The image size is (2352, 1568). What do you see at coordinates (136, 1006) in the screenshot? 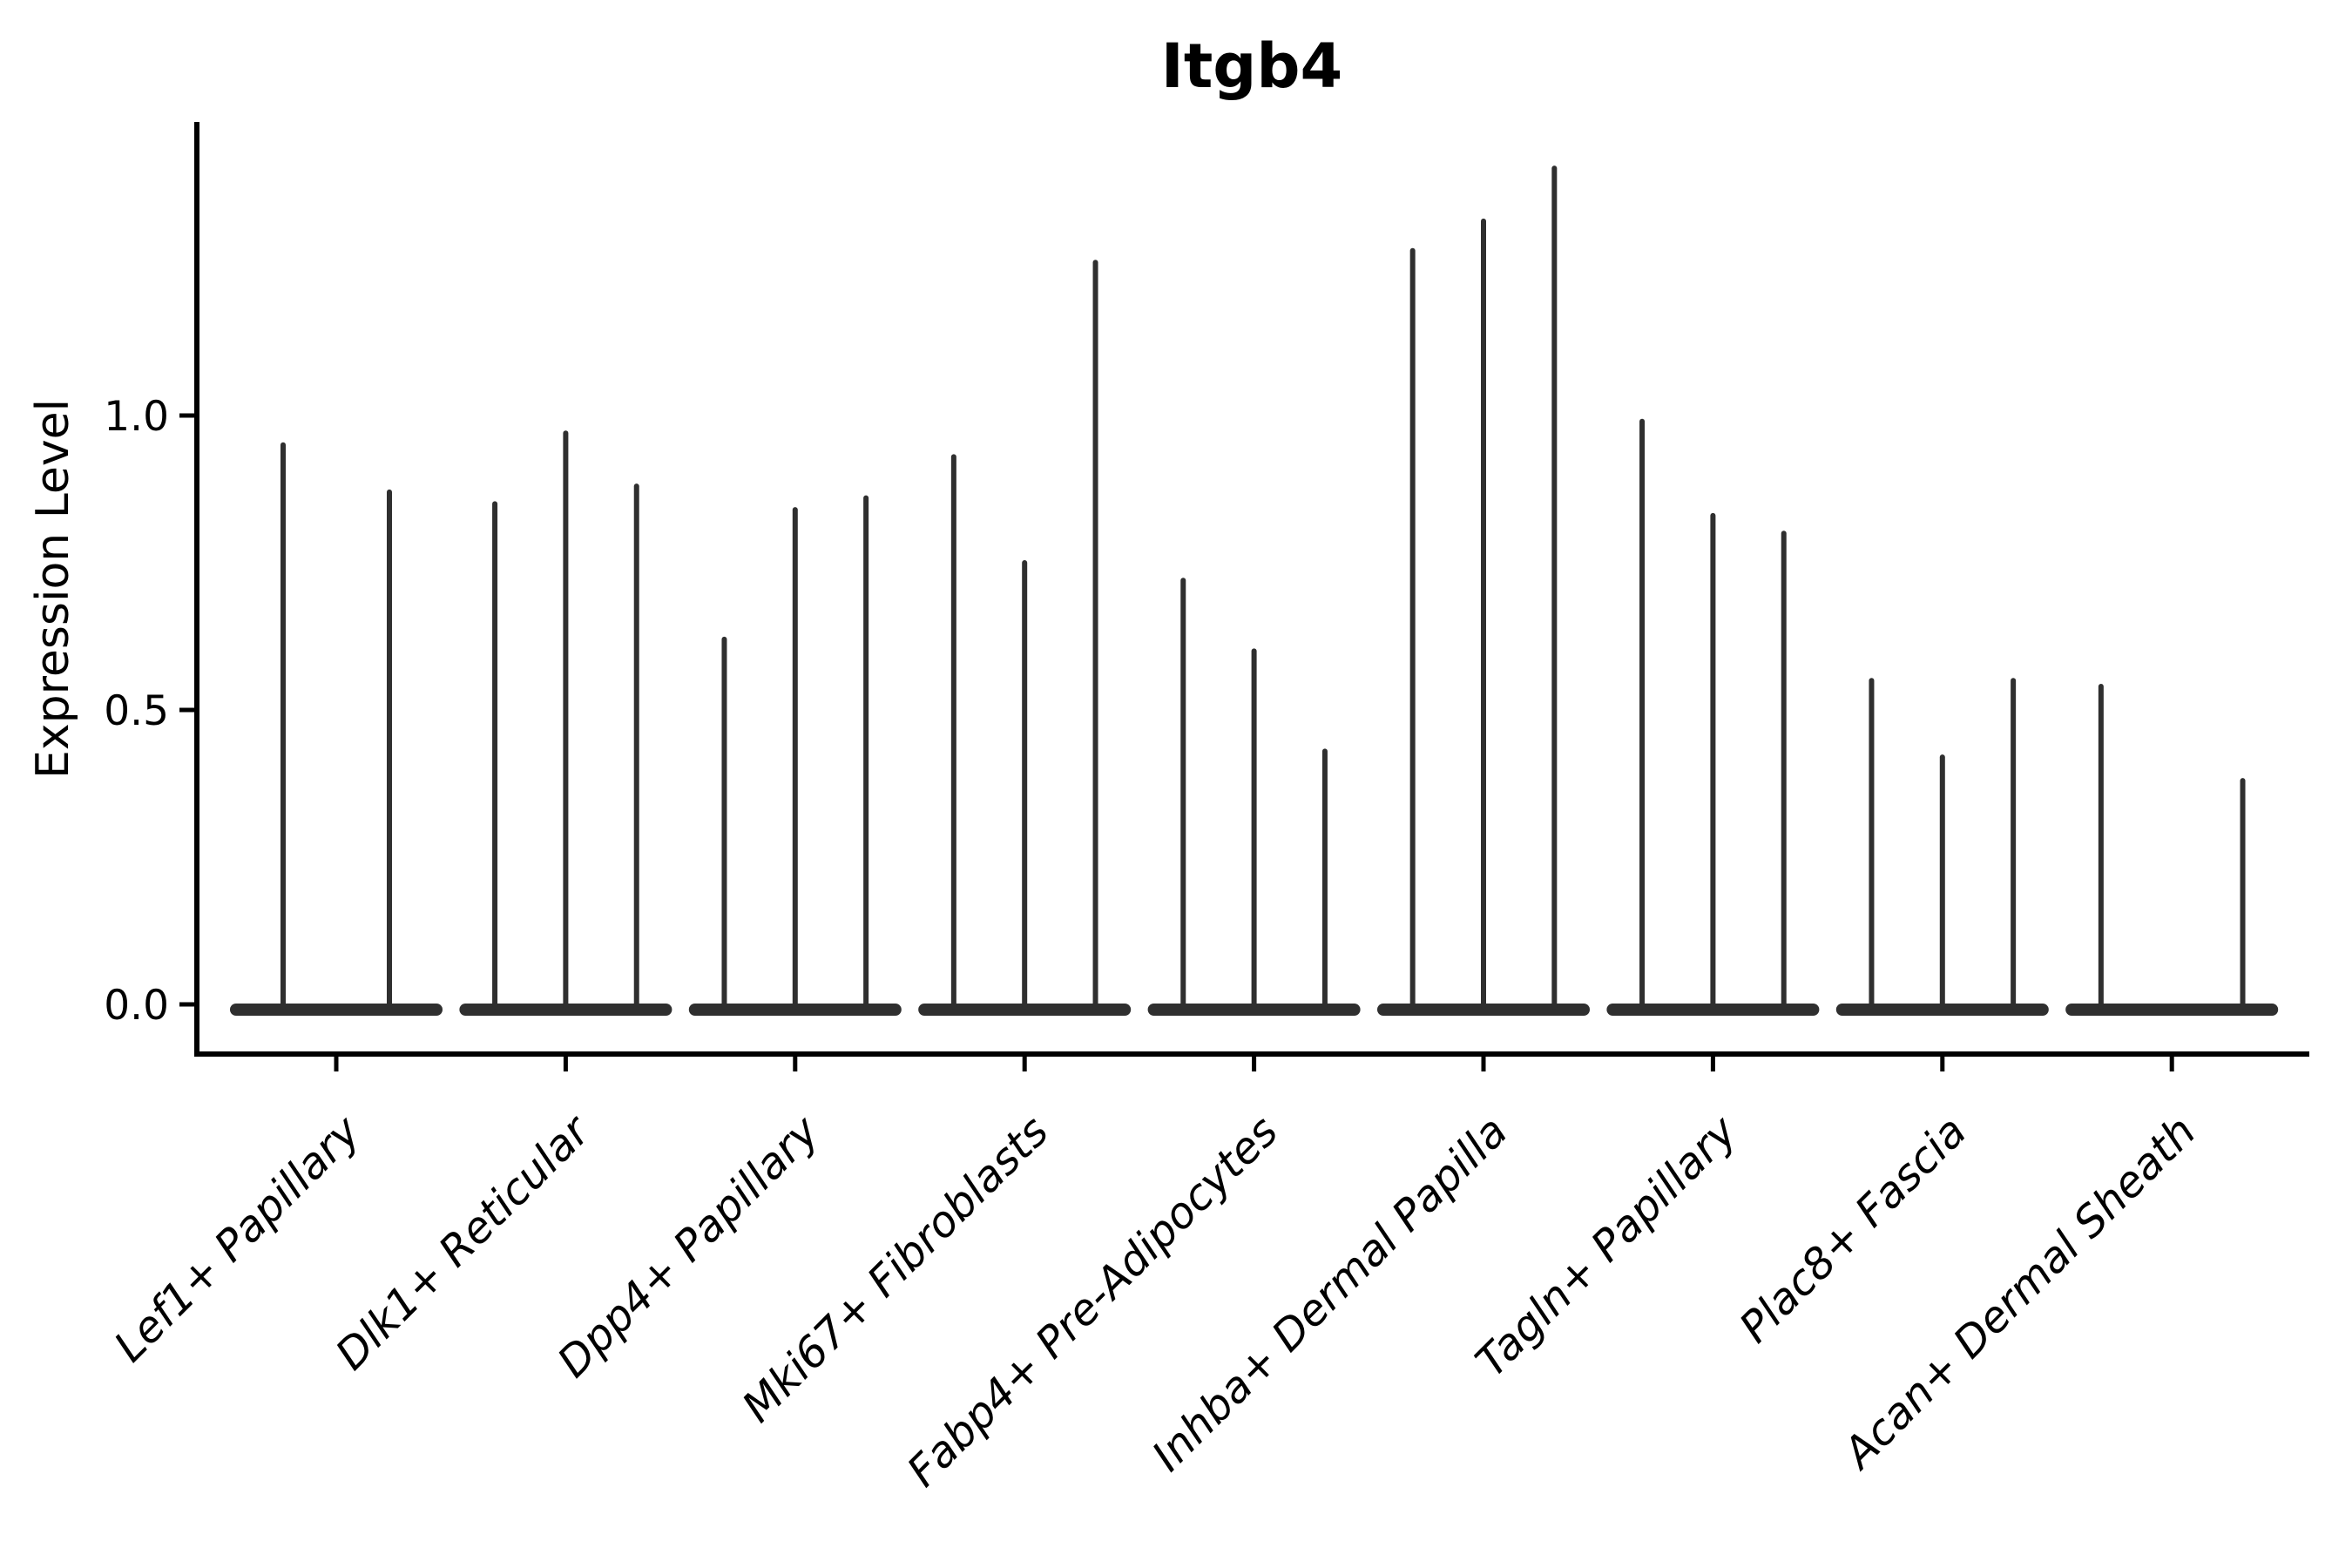
I see `y-tick-label: 0.0` at bounding box center [136, 1006].